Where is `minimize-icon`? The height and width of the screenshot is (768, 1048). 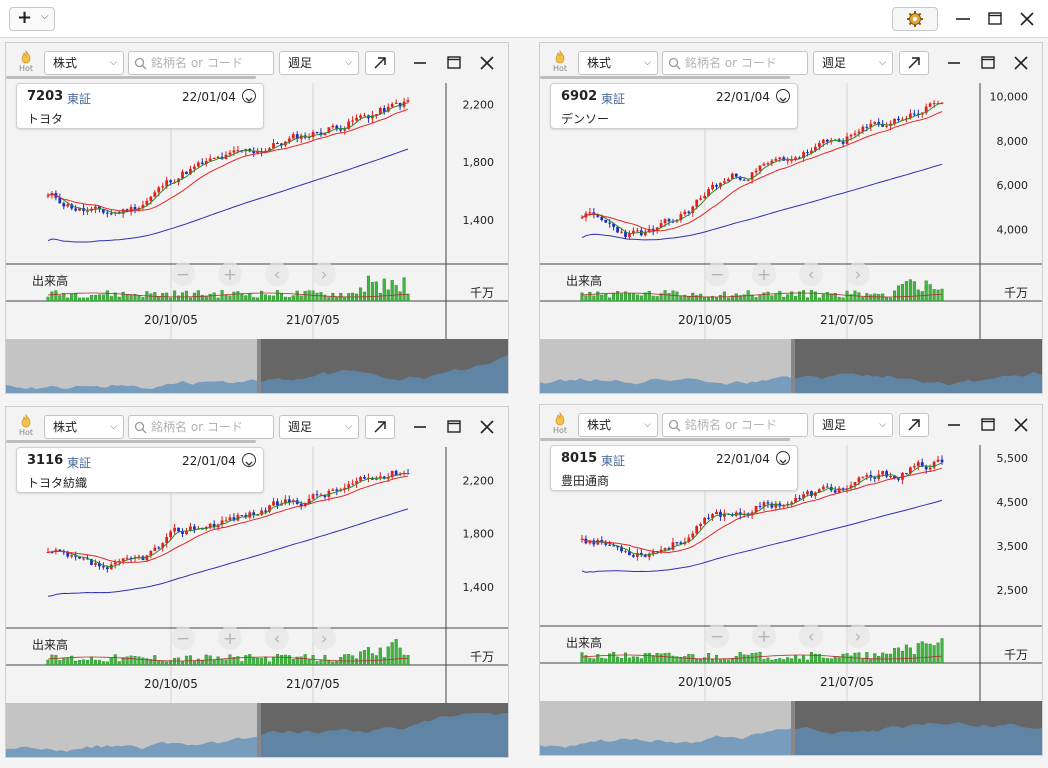 minimize-icon is located at coordinates (963, 19).